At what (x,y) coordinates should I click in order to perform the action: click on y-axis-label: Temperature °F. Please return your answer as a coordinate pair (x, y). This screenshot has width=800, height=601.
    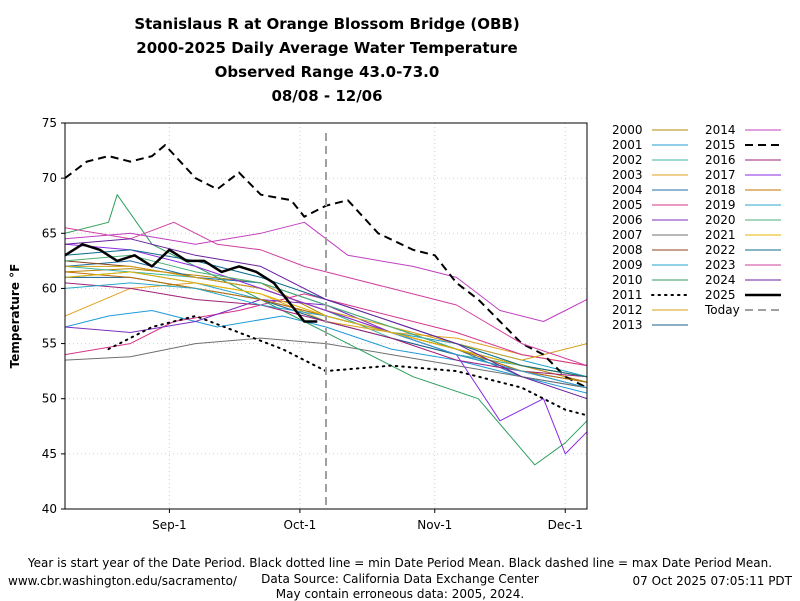
    Looking at the image, I should click on (15, 316).